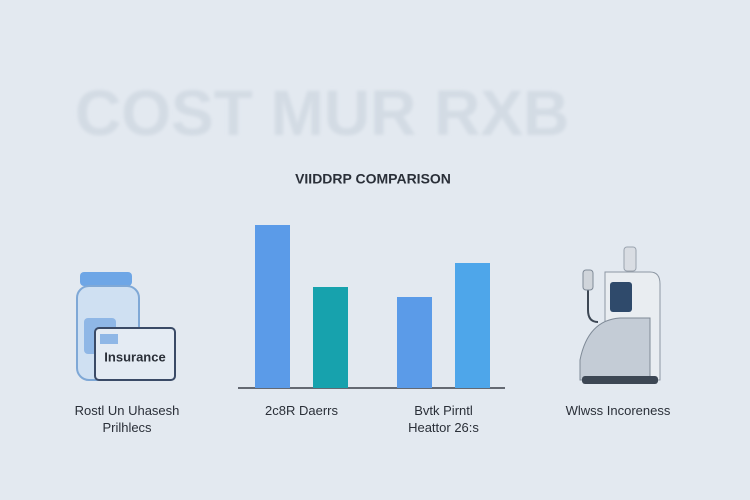 This screenshot has width=750, height=500. I want to click on chart-title: VIIDDRP COMPARISON, so click(373, 179).